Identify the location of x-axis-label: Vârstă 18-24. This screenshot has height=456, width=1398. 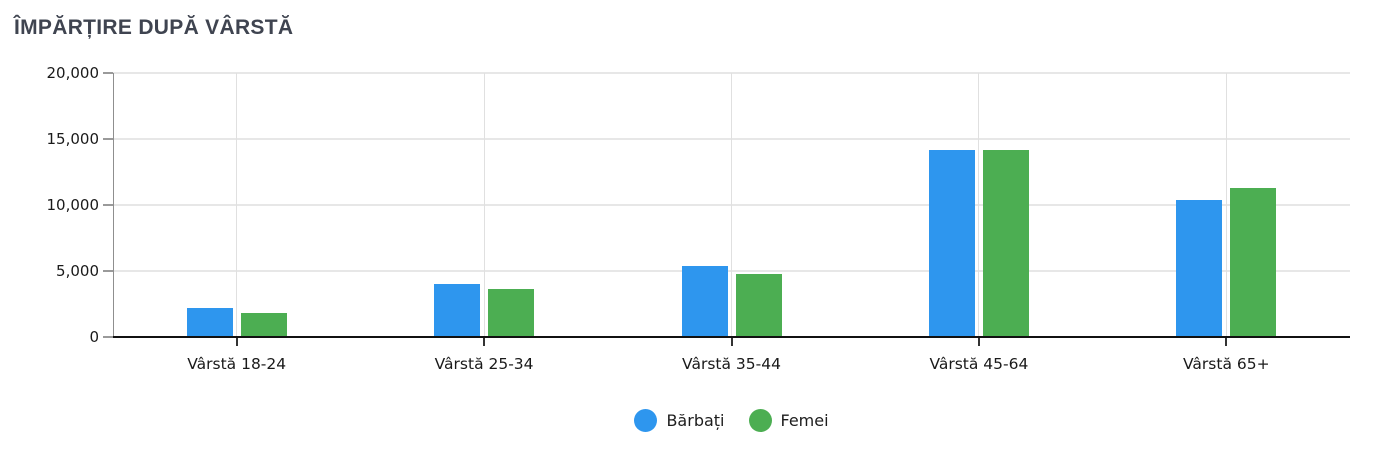
(237, 364).